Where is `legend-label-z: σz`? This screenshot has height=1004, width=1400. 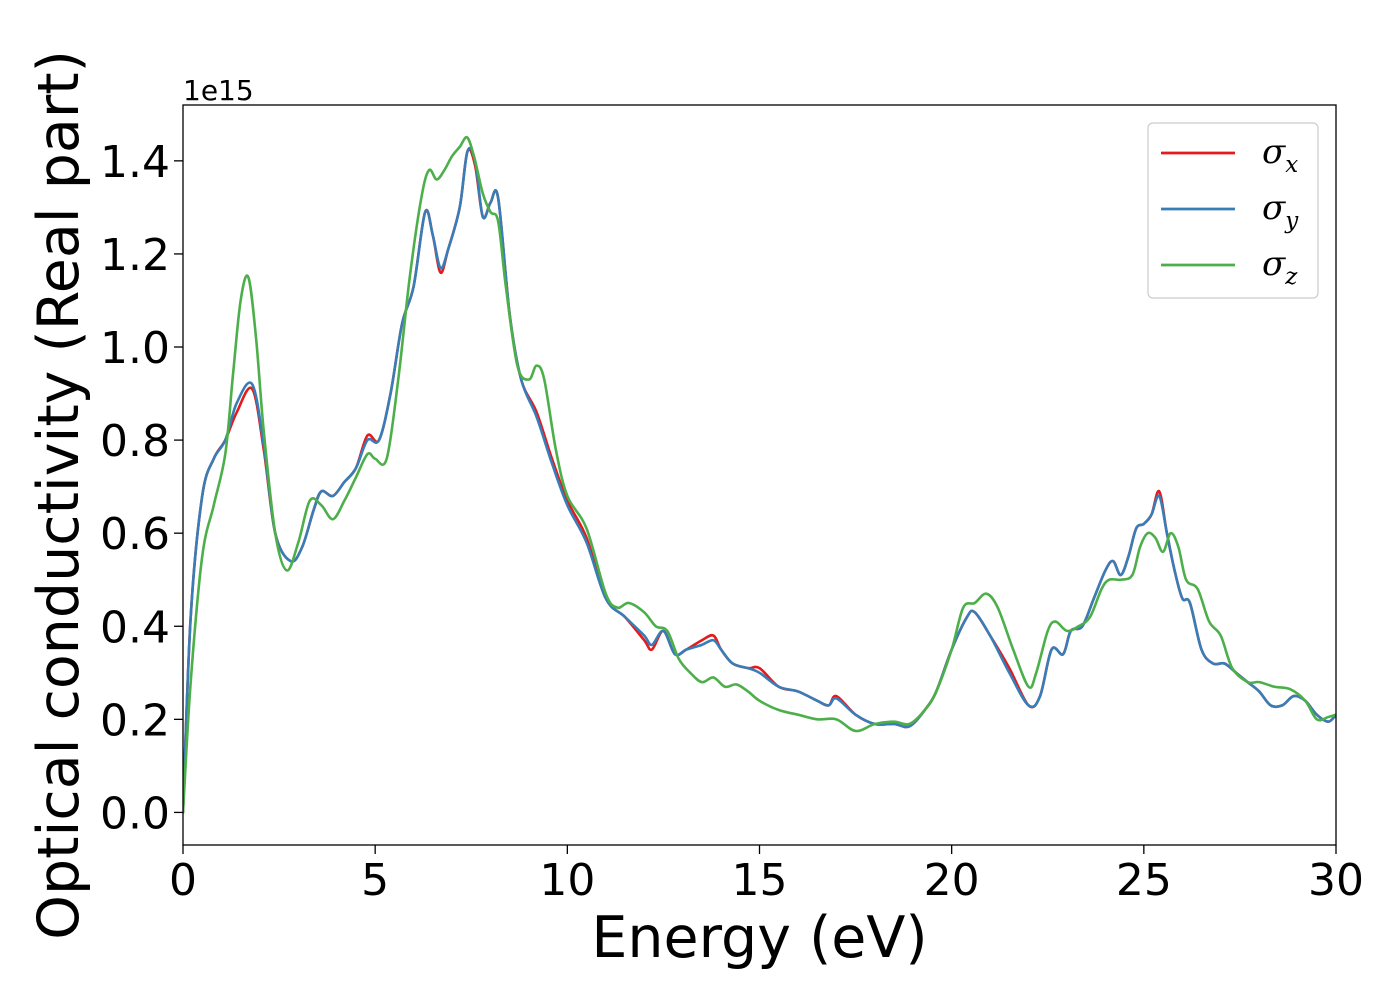
legend-label-z: σz is located at coordinates (1280, 267).